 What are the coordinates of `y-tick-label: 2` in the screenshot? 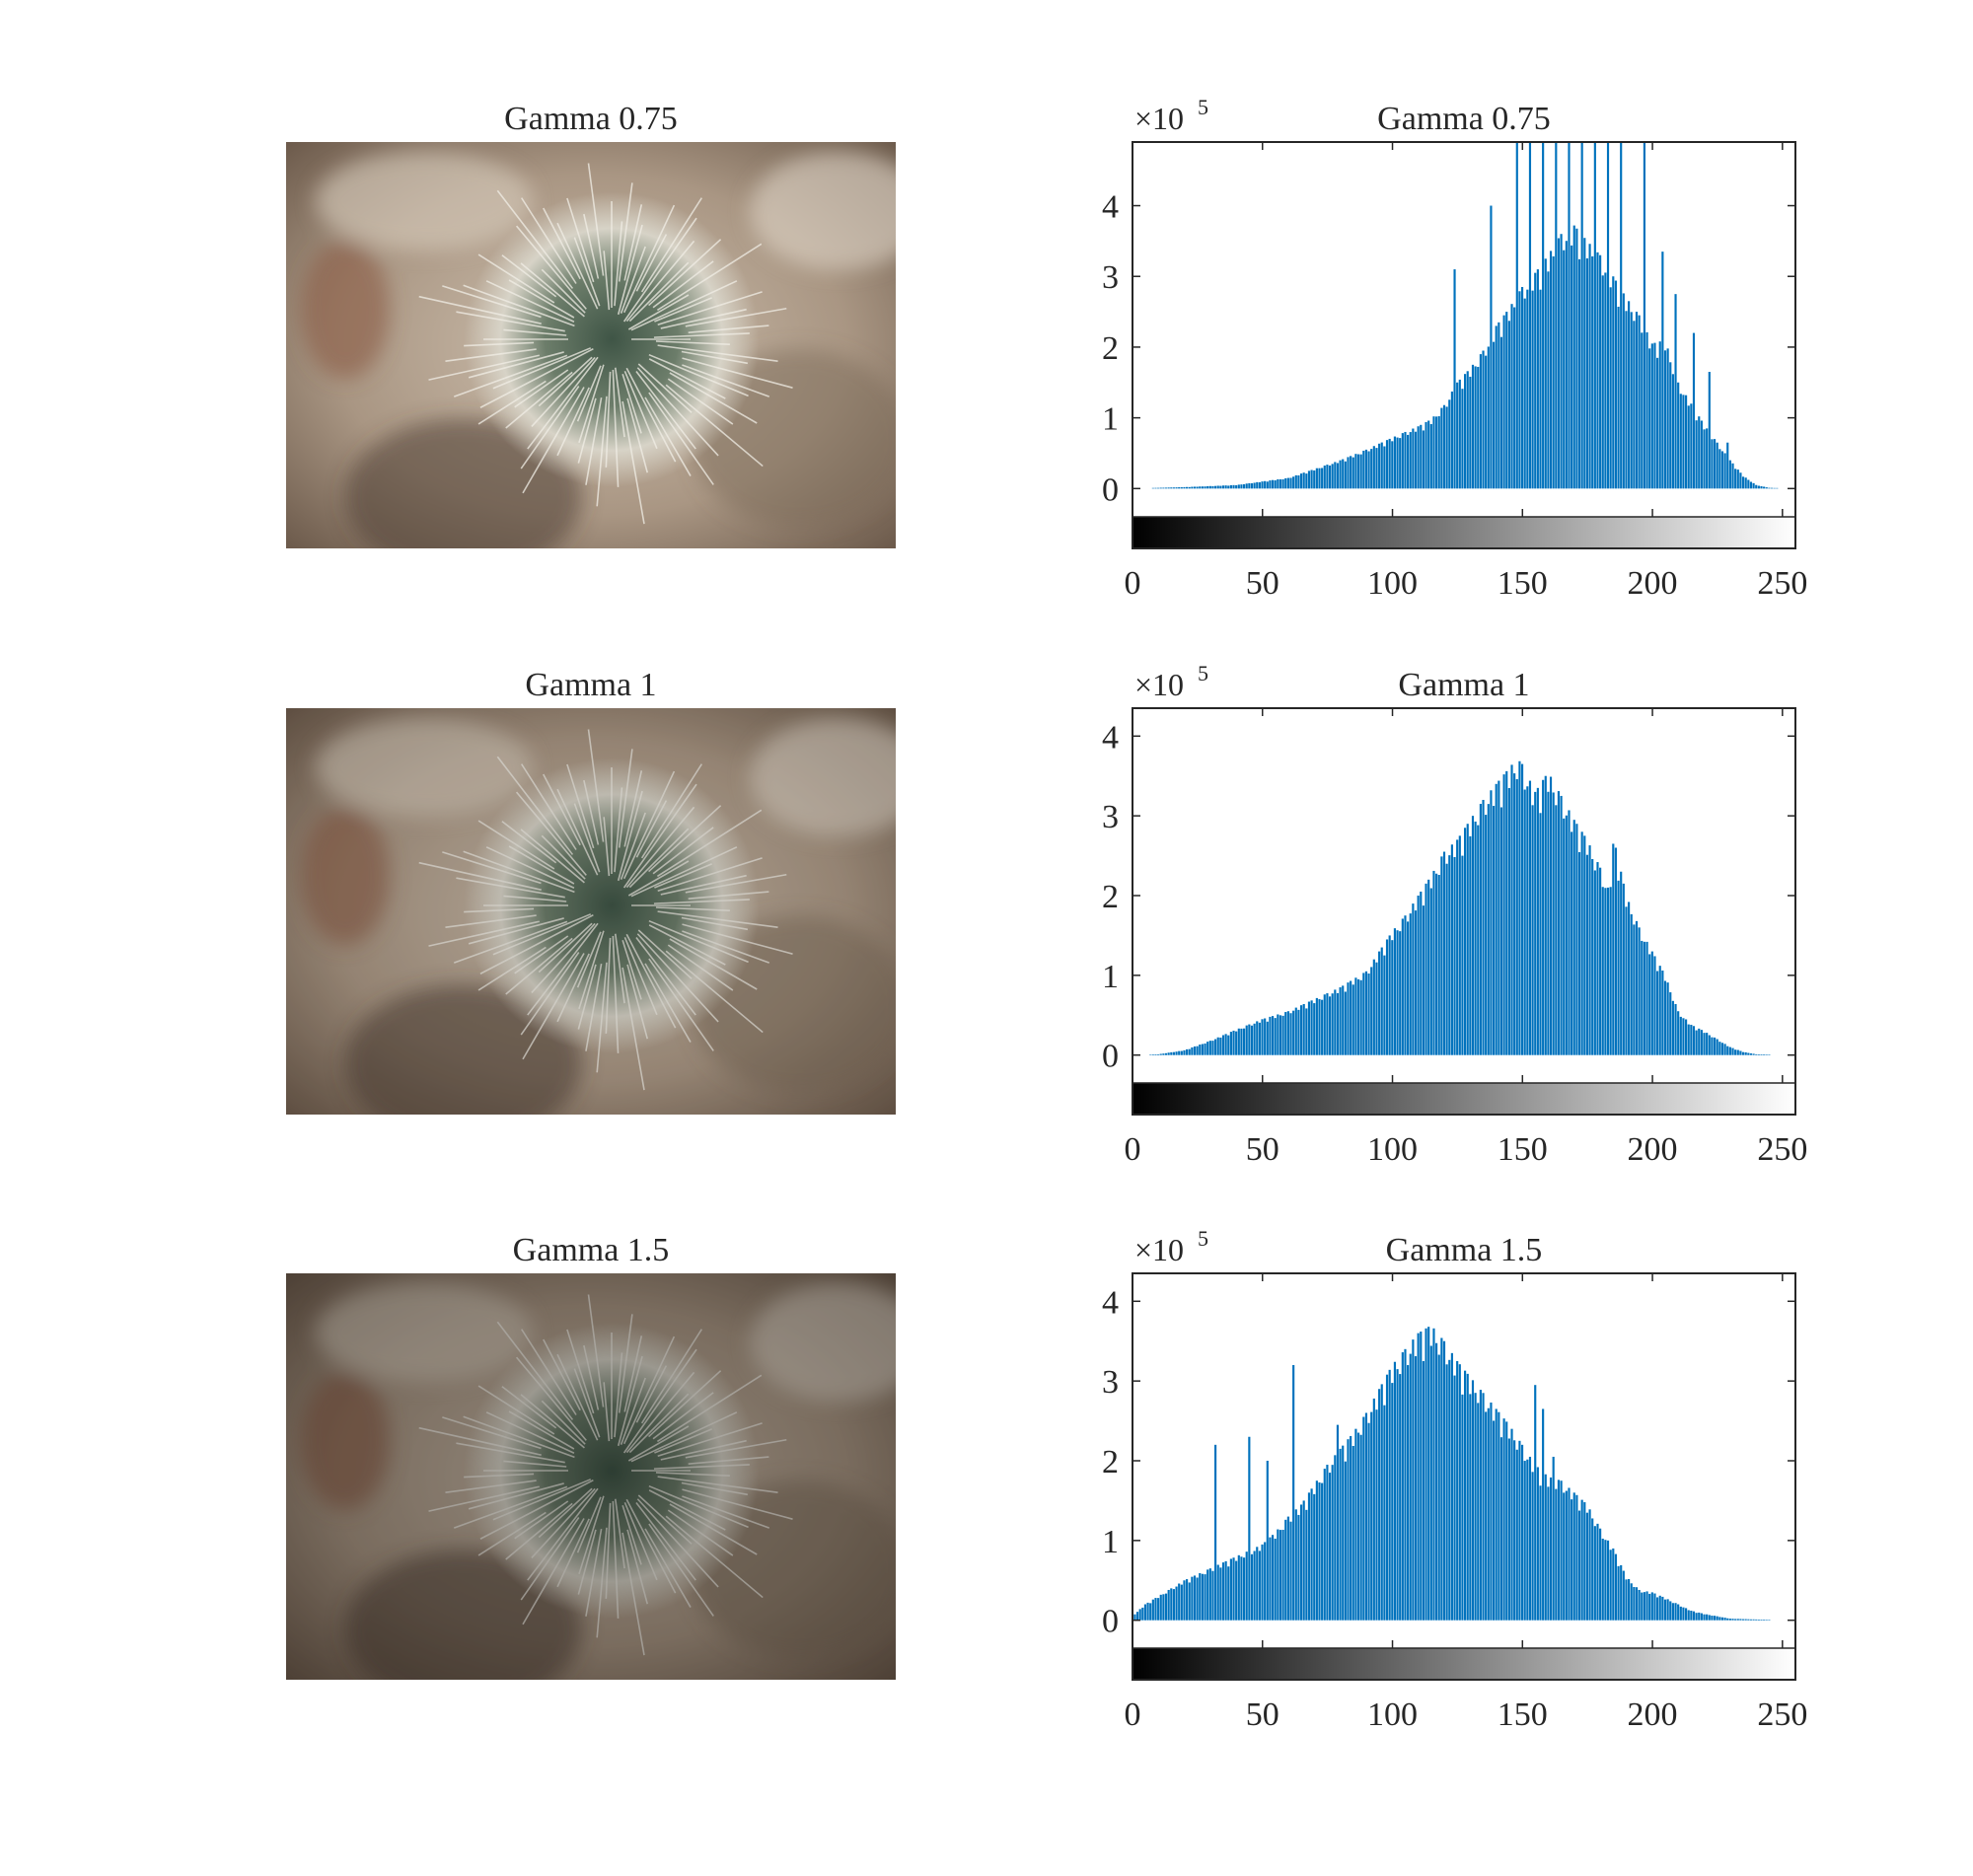 It's located at (1111, 1462).